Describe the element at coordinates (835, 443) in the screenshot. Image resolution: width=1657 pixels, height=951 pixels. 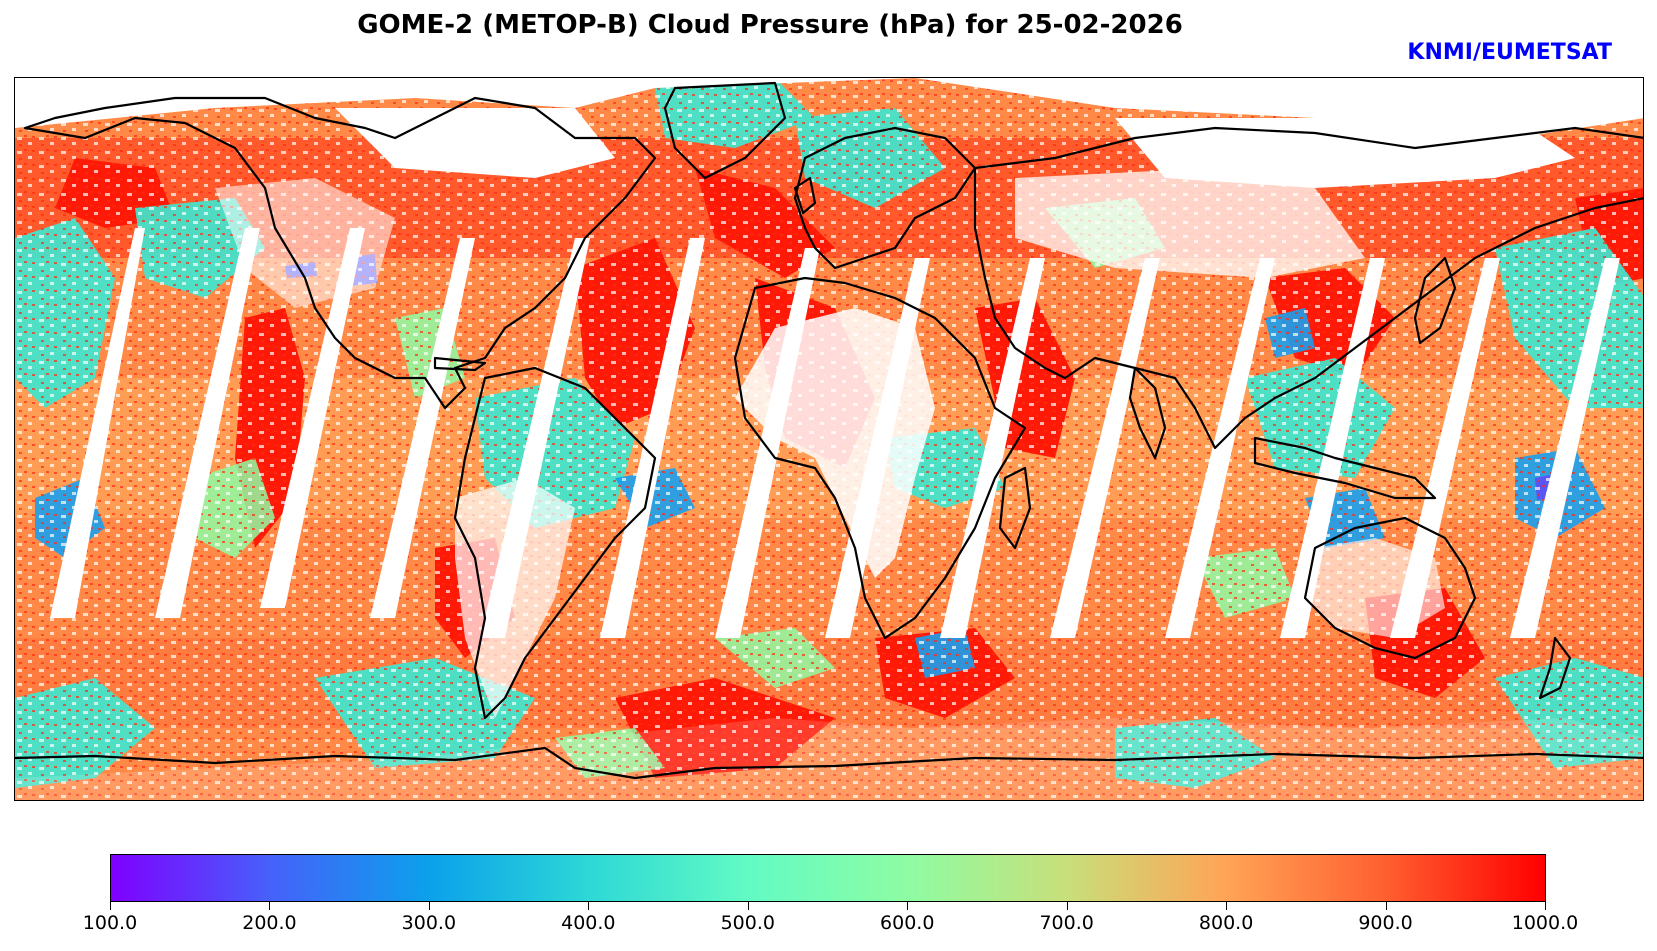
I see `no-data-africa` at that location.